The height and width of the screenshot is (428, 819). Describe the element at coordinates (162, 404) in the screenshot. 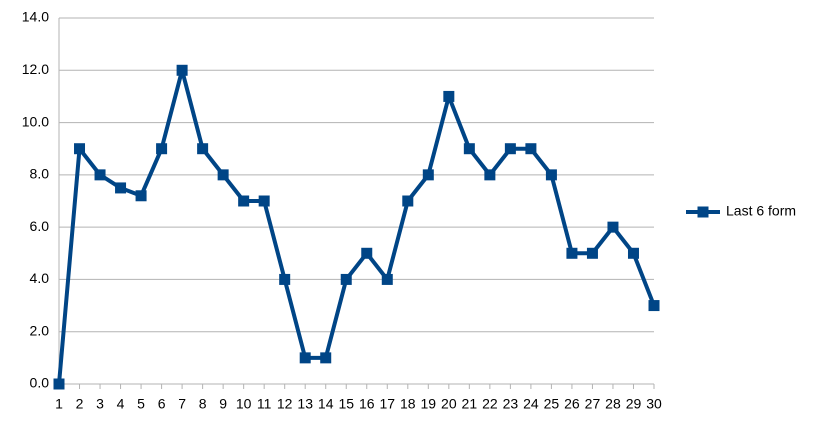

I see `x-tick-label: 6` at that location.